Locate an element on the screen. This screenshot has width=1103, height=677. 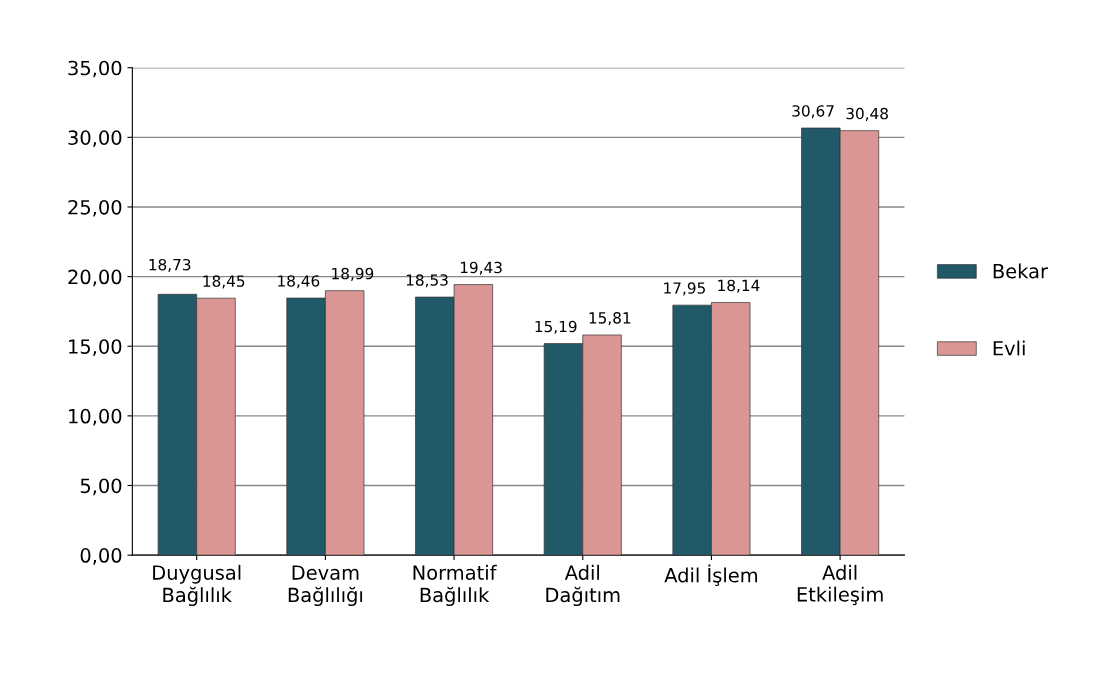
data-label: 18,14 is located at coordinates (739, 286).